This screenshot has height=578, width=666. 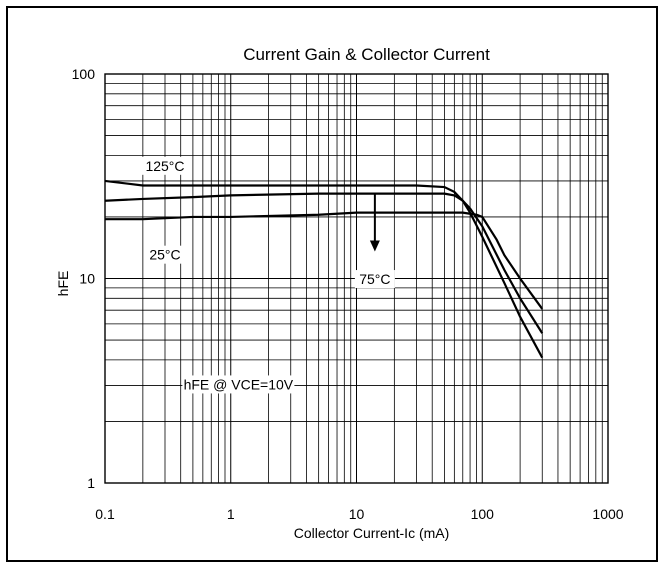 I want to click on x-tick-label: 0.1, so click(x=105, y=514).